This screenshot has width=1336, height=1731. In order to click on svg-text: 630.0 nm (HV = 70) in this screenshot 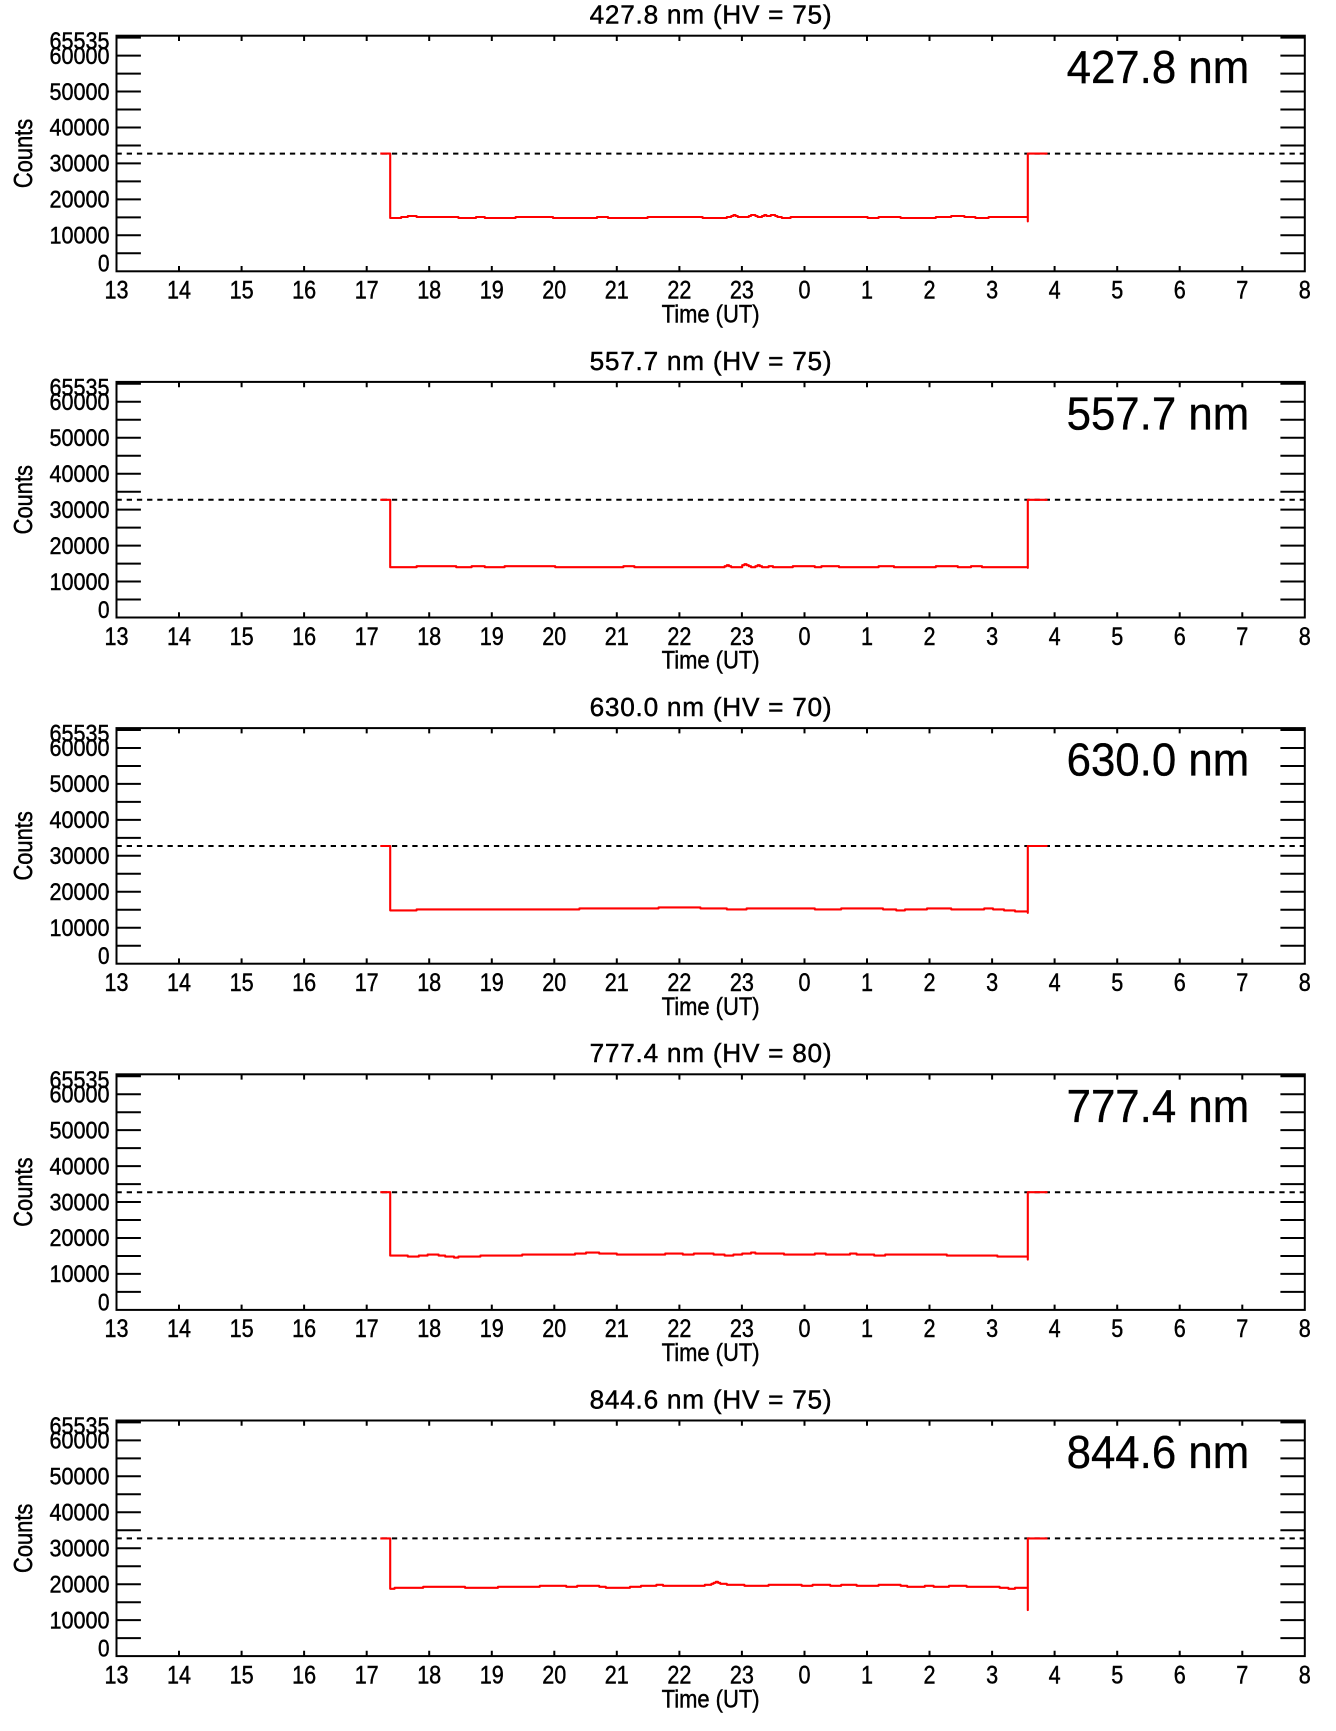, I will do `click(711, 707)`.